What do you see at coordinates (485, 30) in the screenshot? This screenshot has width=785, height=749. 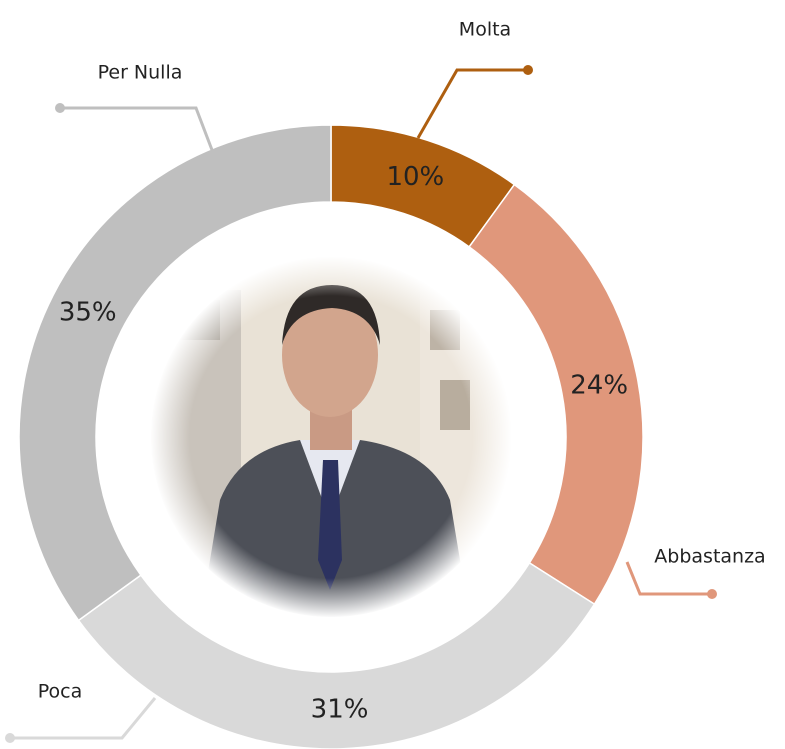 I see `category-label: Molta` at bounding box center [485, 30].